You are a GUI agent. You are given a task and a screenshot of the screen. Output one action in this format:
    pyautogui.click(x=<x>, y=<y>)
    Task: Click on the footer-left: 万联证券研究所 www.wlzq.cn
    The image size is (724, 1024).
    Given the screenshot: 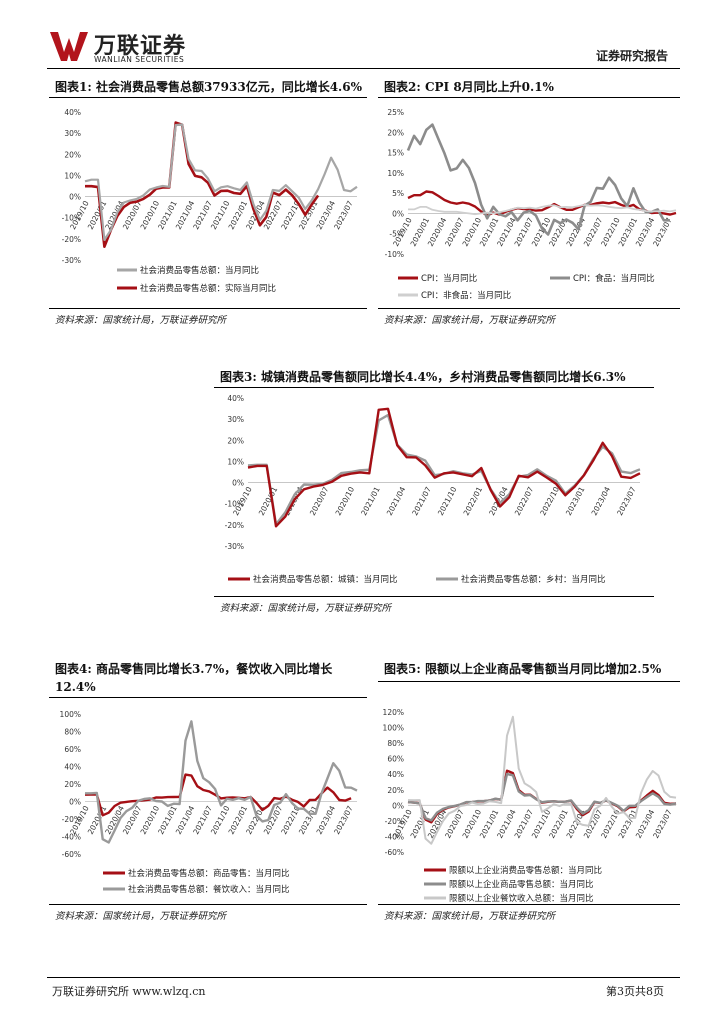 What is the action you would take?
    pyautogui.click(x=129, y=991)
    